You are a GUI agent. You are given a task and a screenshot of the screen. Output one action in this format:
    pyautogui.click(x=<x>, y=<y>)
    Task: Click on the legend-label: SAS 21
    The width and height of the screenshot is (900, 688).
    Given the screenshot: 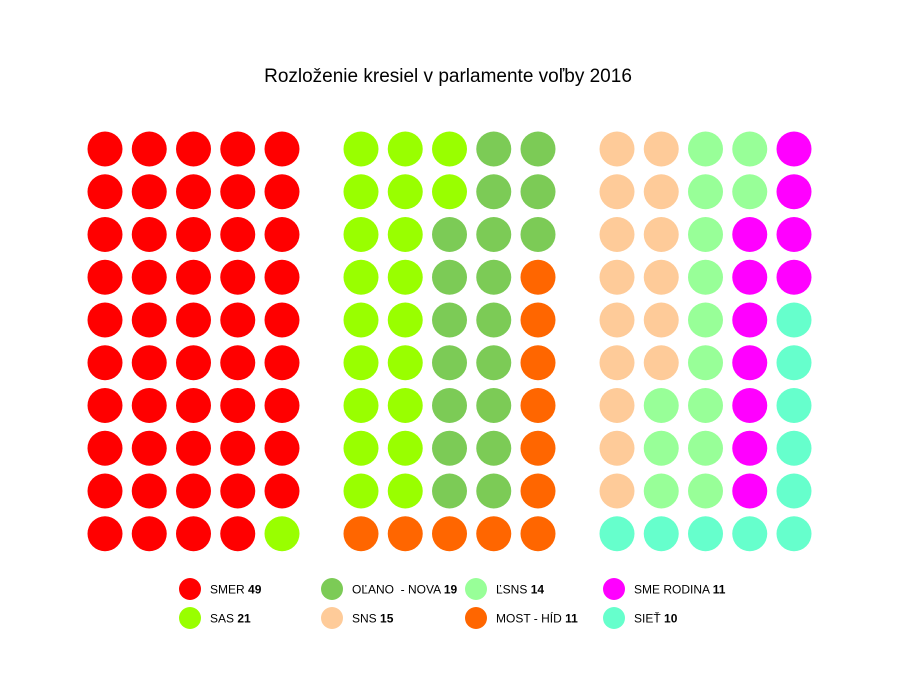 What is the action you would take?
    pyautogui.click(x=230, y=619)
    